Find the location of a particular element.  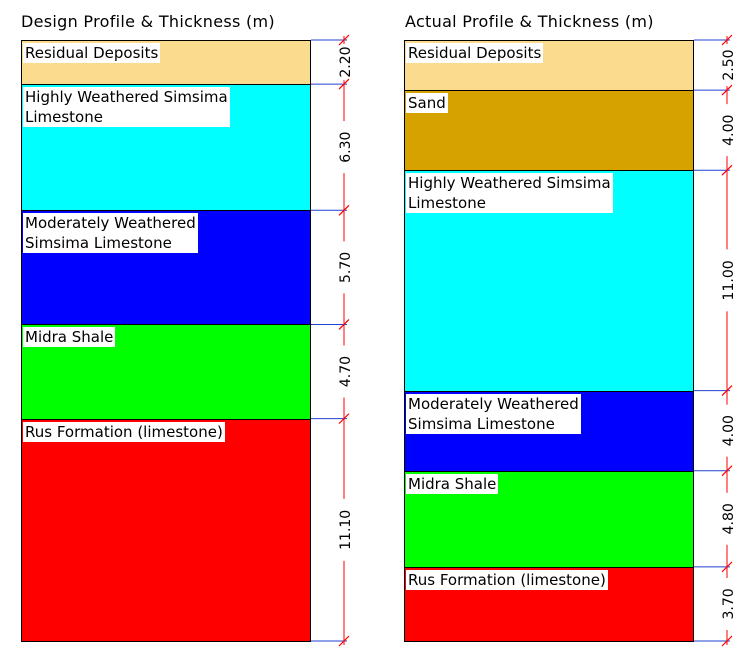

design-profile-title: Design Profile & Thickness (m) is located at coordinates (148, 21).